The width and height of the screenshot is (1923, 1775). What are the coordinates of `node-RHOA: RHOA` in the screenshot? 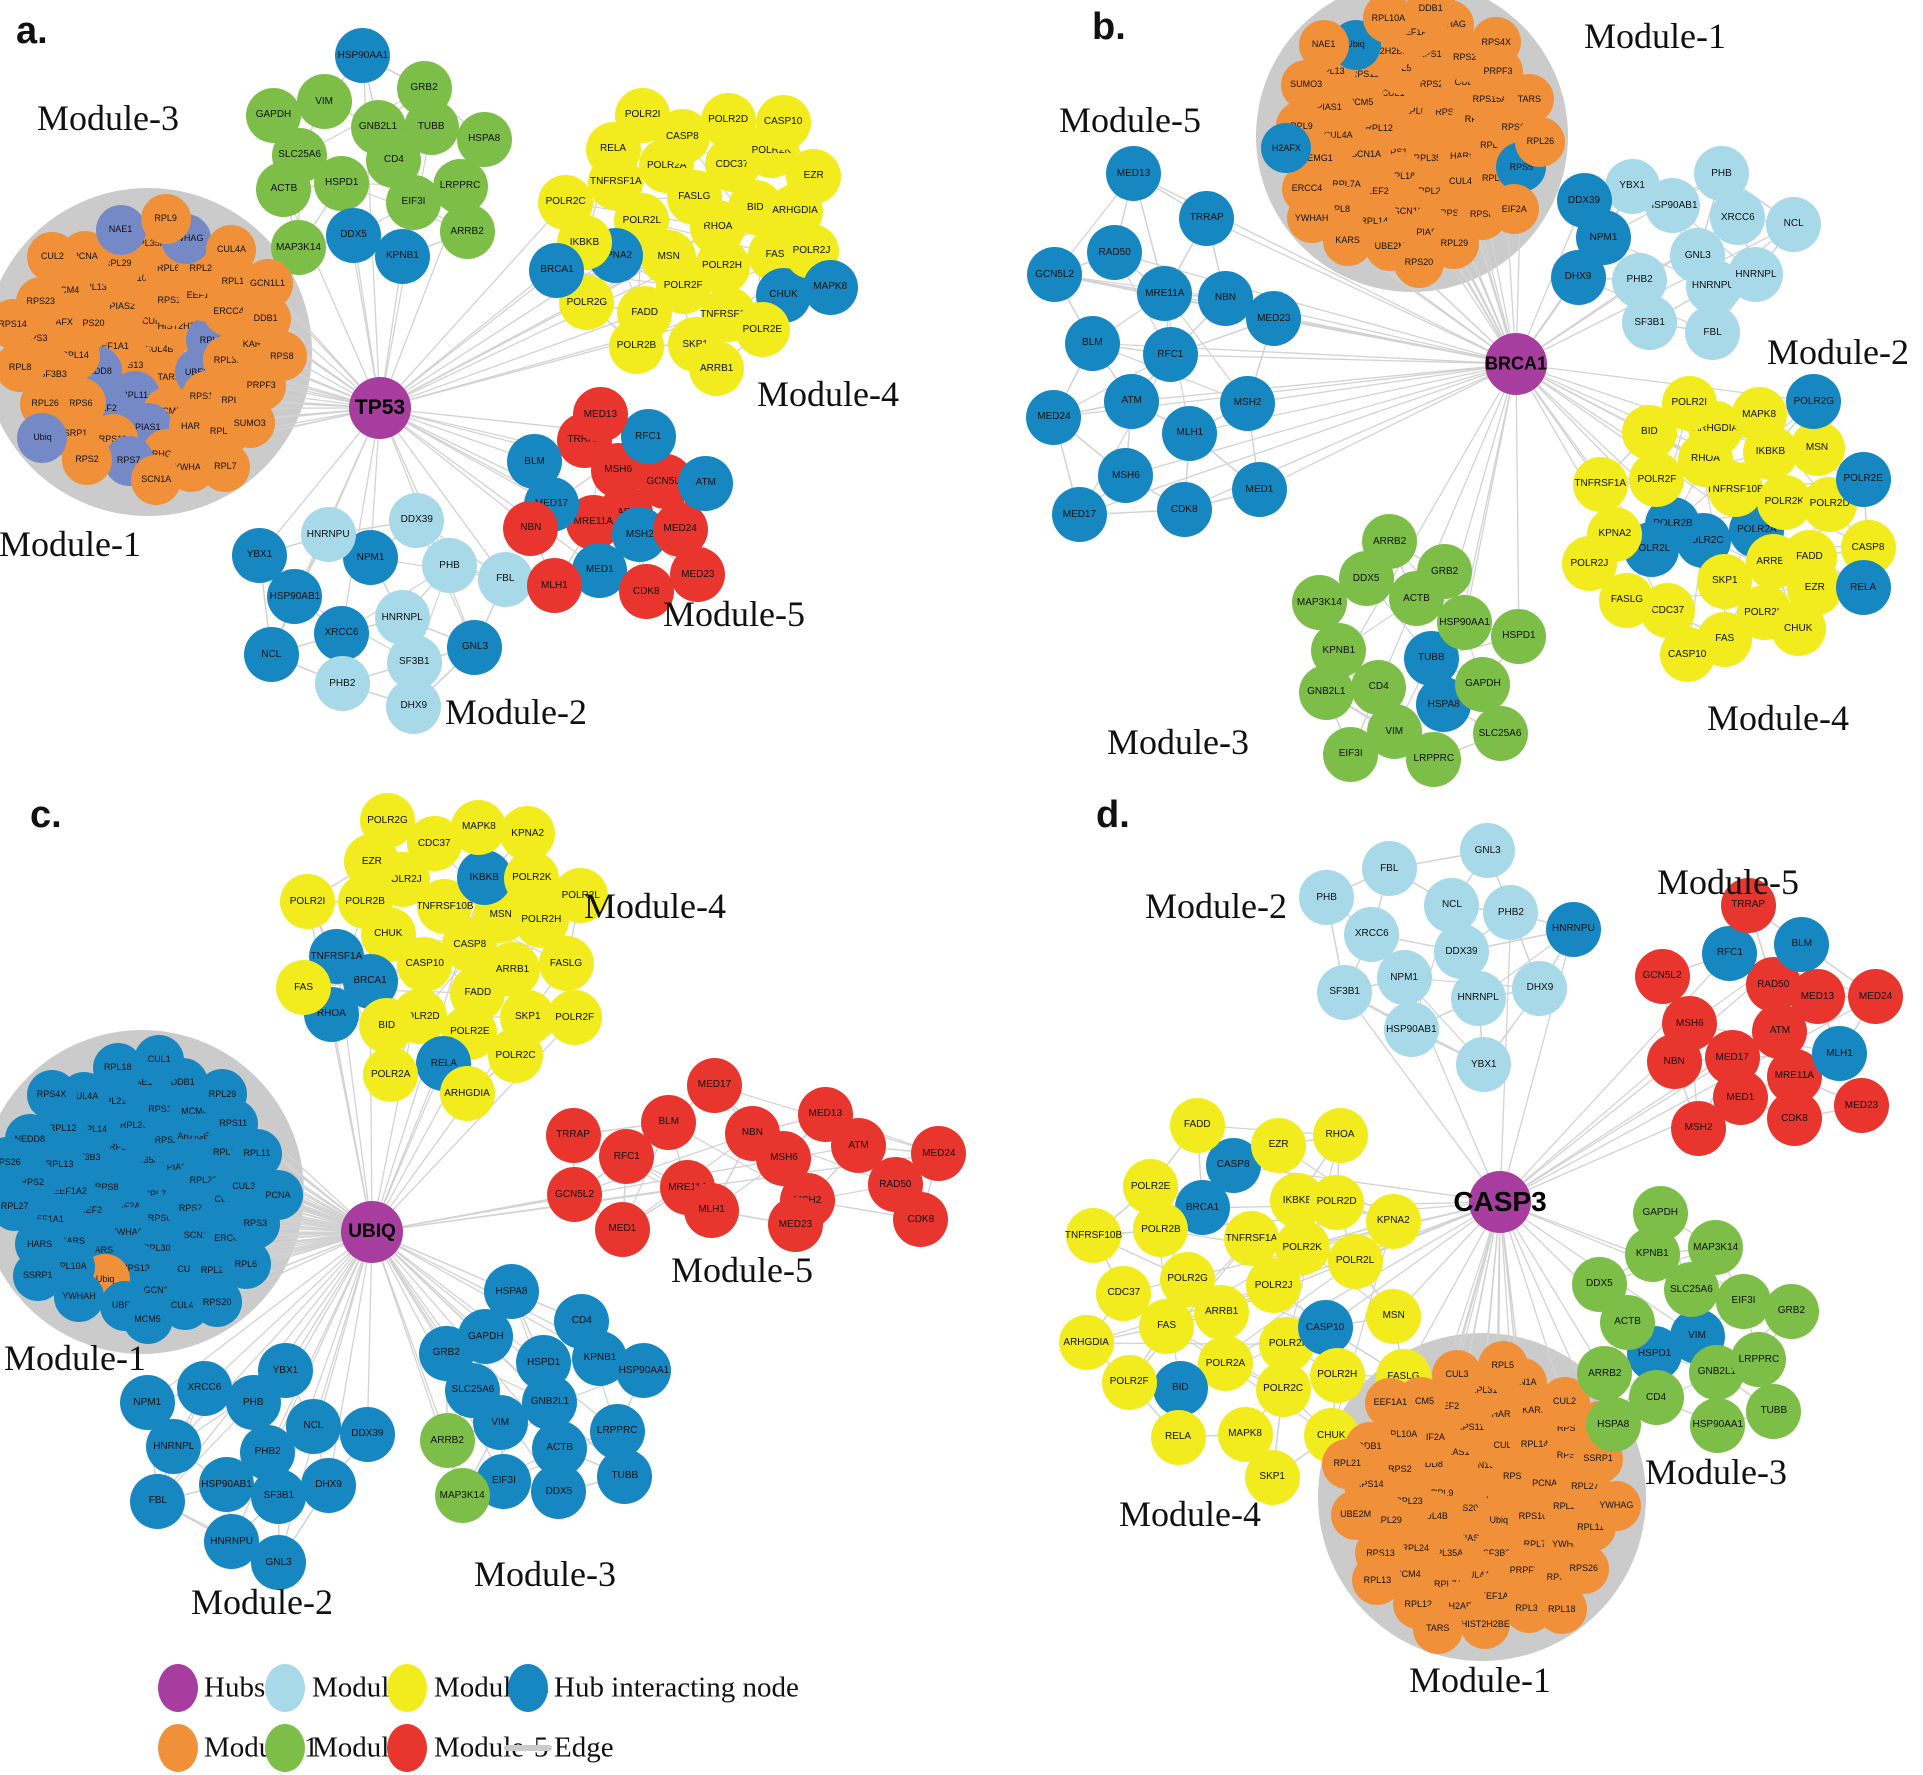 It's located at (1340, 1135).